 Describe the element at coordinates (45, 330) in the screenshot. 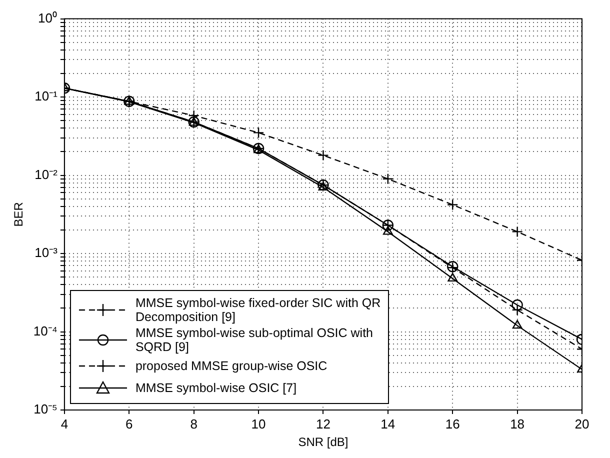

I see `y-tick-label: 10⁻⁴` at that location.